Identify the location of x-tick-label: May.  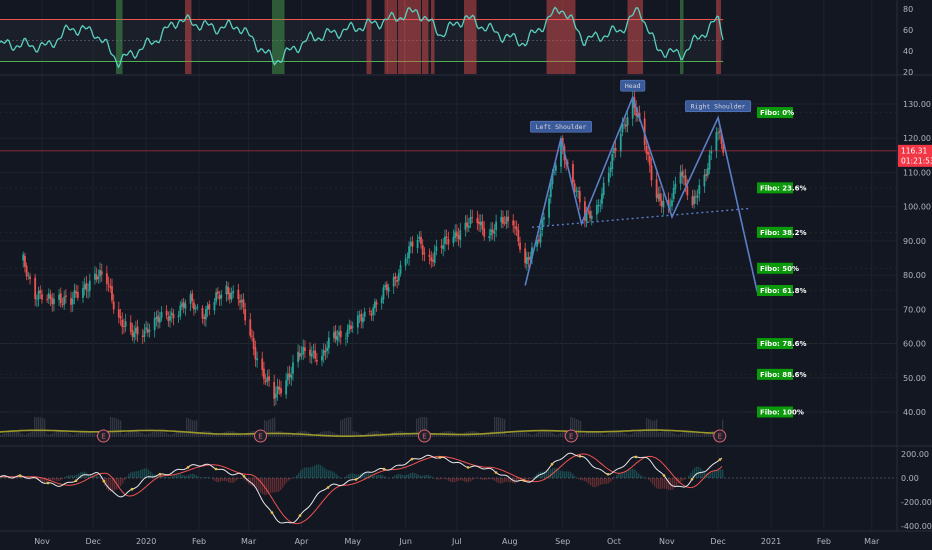
(352, 541).